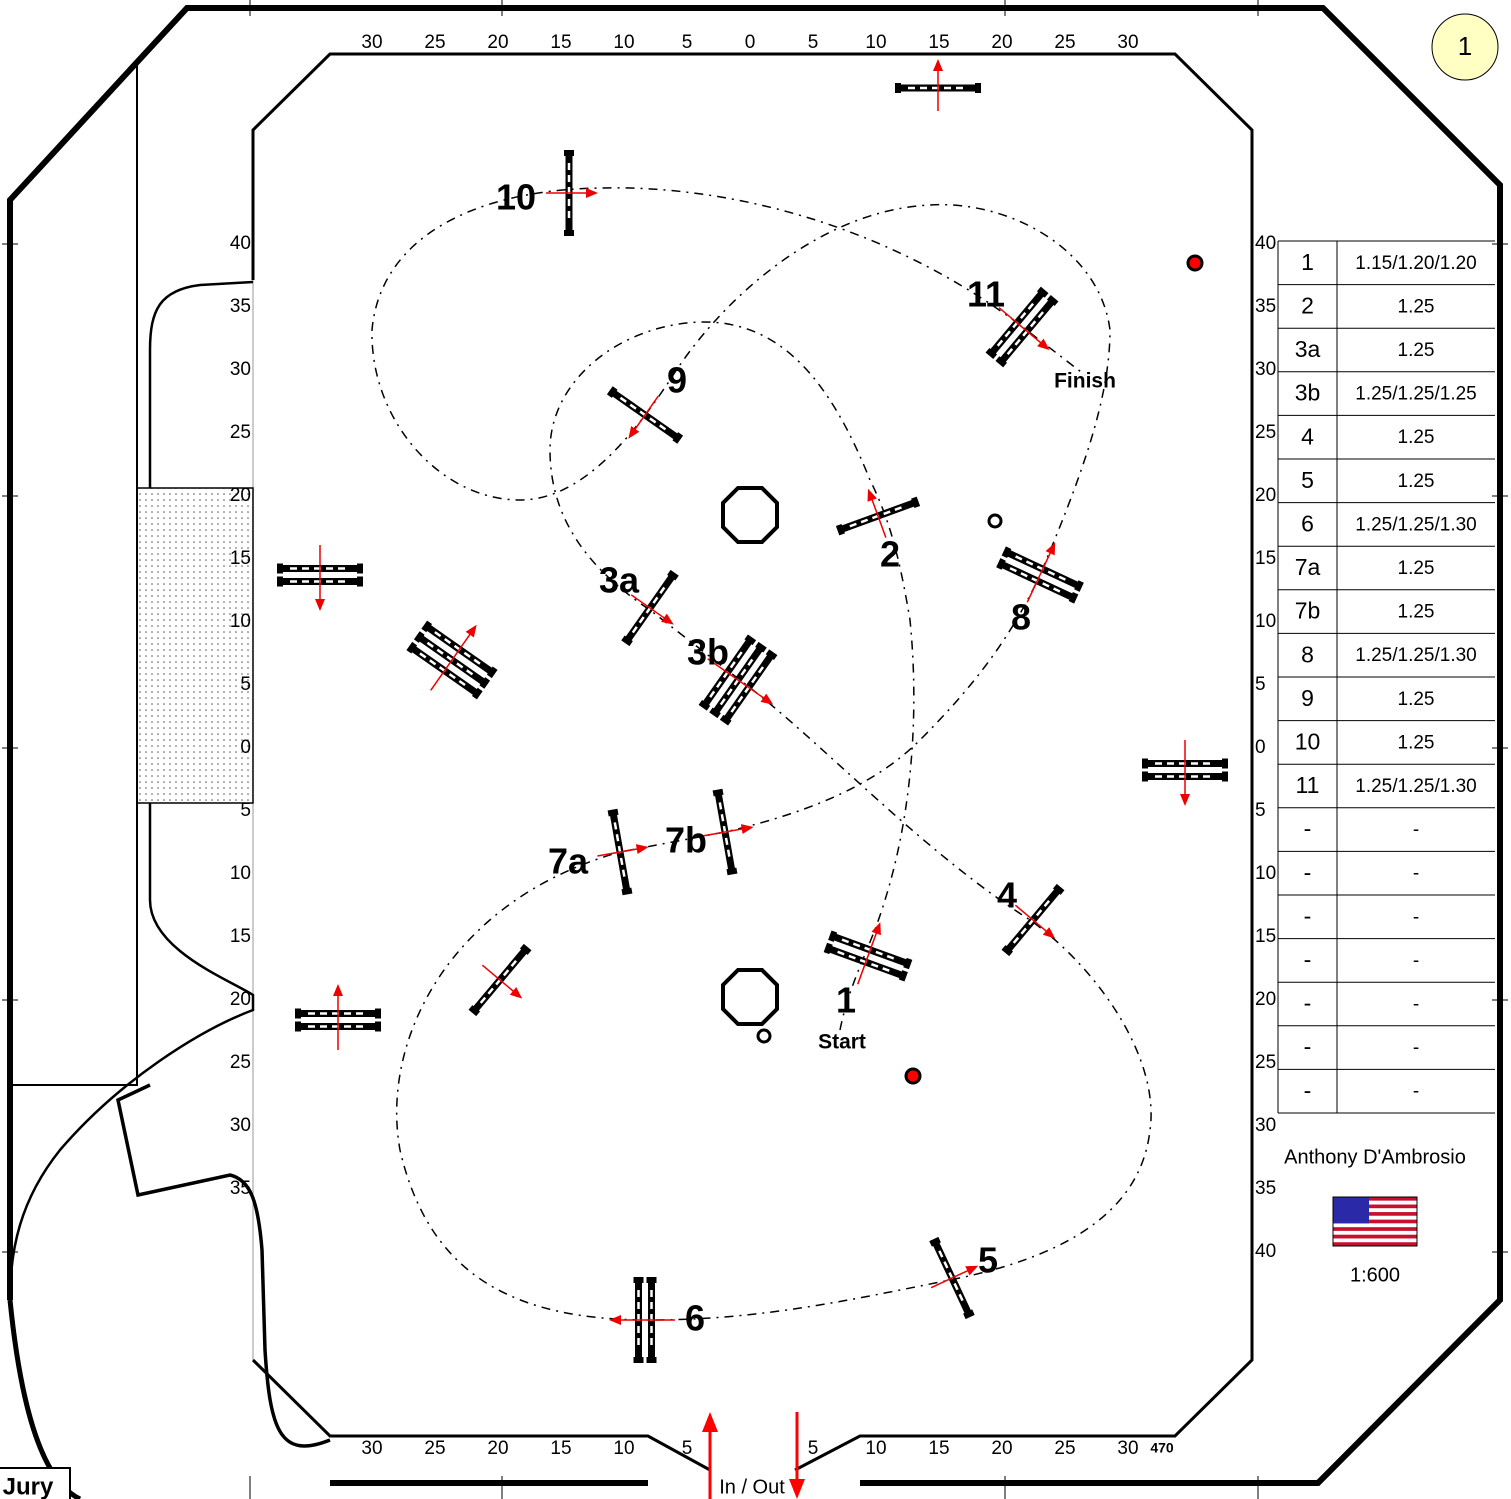 The width and height of the screenshot is (1511, 1499). What do you see at coordinates (223, 1265) in the screenshot?
I see `boundary-curve` at bounding box center [223, 1265].